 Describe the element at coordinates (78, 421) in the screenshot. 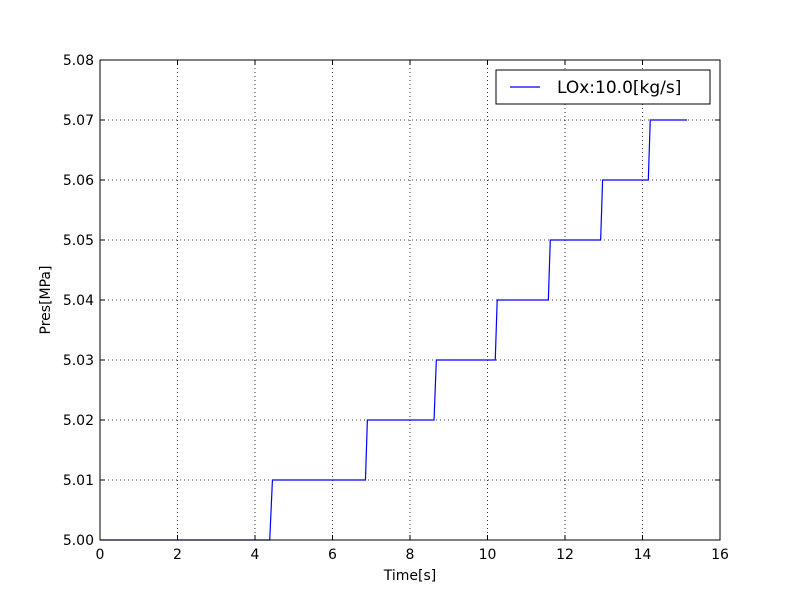

I see `y-tick-label: 5.02` at that location.